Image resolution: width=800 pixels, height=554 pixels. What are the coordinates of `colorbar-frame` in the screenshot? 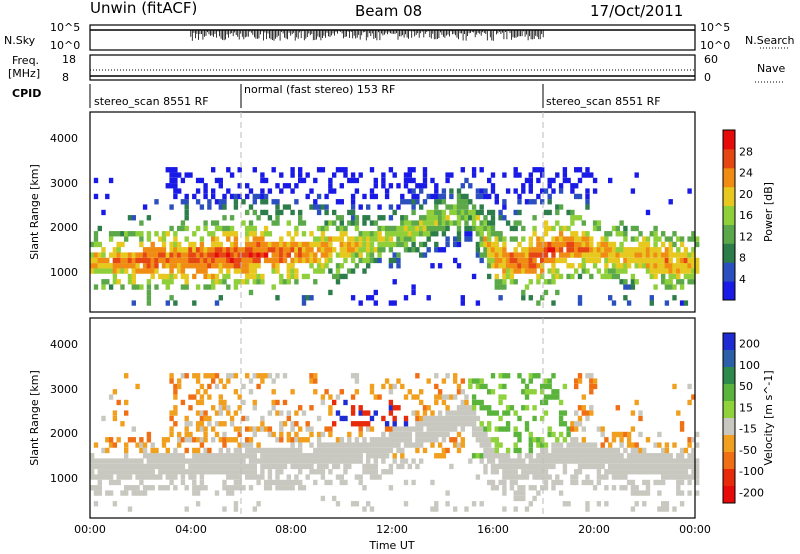 It's located at (729, 215).